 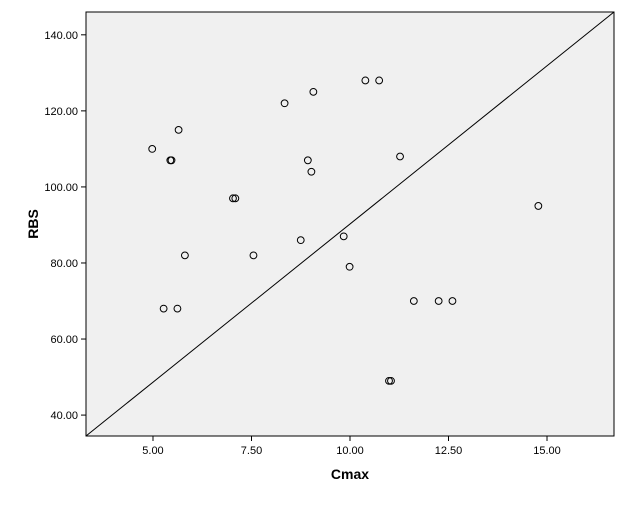 What do you see at coordinates (61, 112) in the screenshot?
I see `y-tick-label: 120.00` at bounding box center [61, 112].